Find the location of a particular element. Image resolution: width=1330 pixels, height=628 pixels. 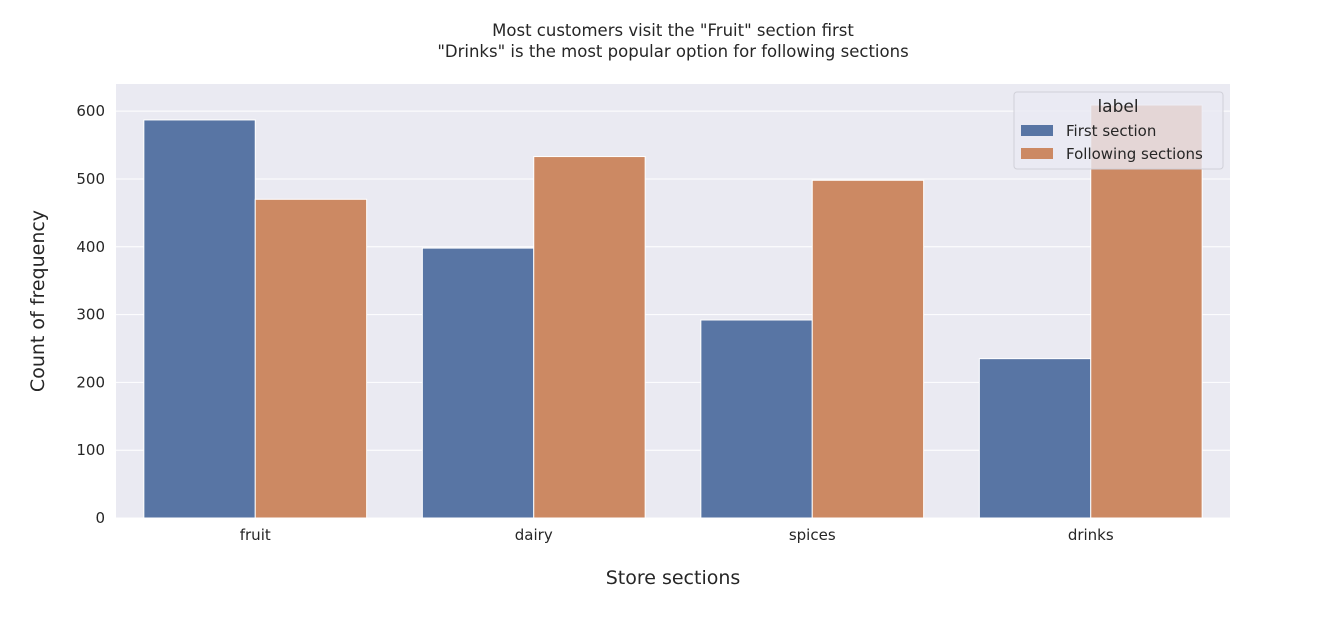

legend: label First section Following sections is located at coordinates (1118, 130).